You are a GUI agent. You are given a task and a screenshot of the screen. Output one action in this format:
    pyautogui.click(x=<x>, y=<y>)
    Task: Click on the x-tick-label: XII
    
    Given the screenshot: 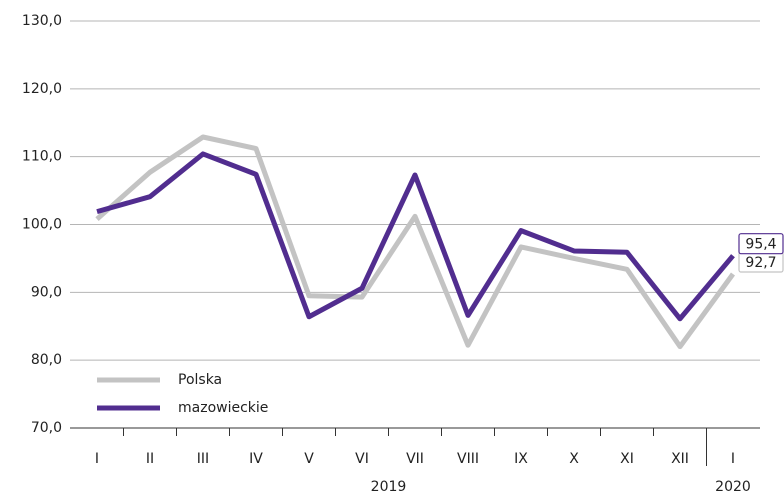 What is the action you would take?
    pyautogui.click(x=680, y=459)
    